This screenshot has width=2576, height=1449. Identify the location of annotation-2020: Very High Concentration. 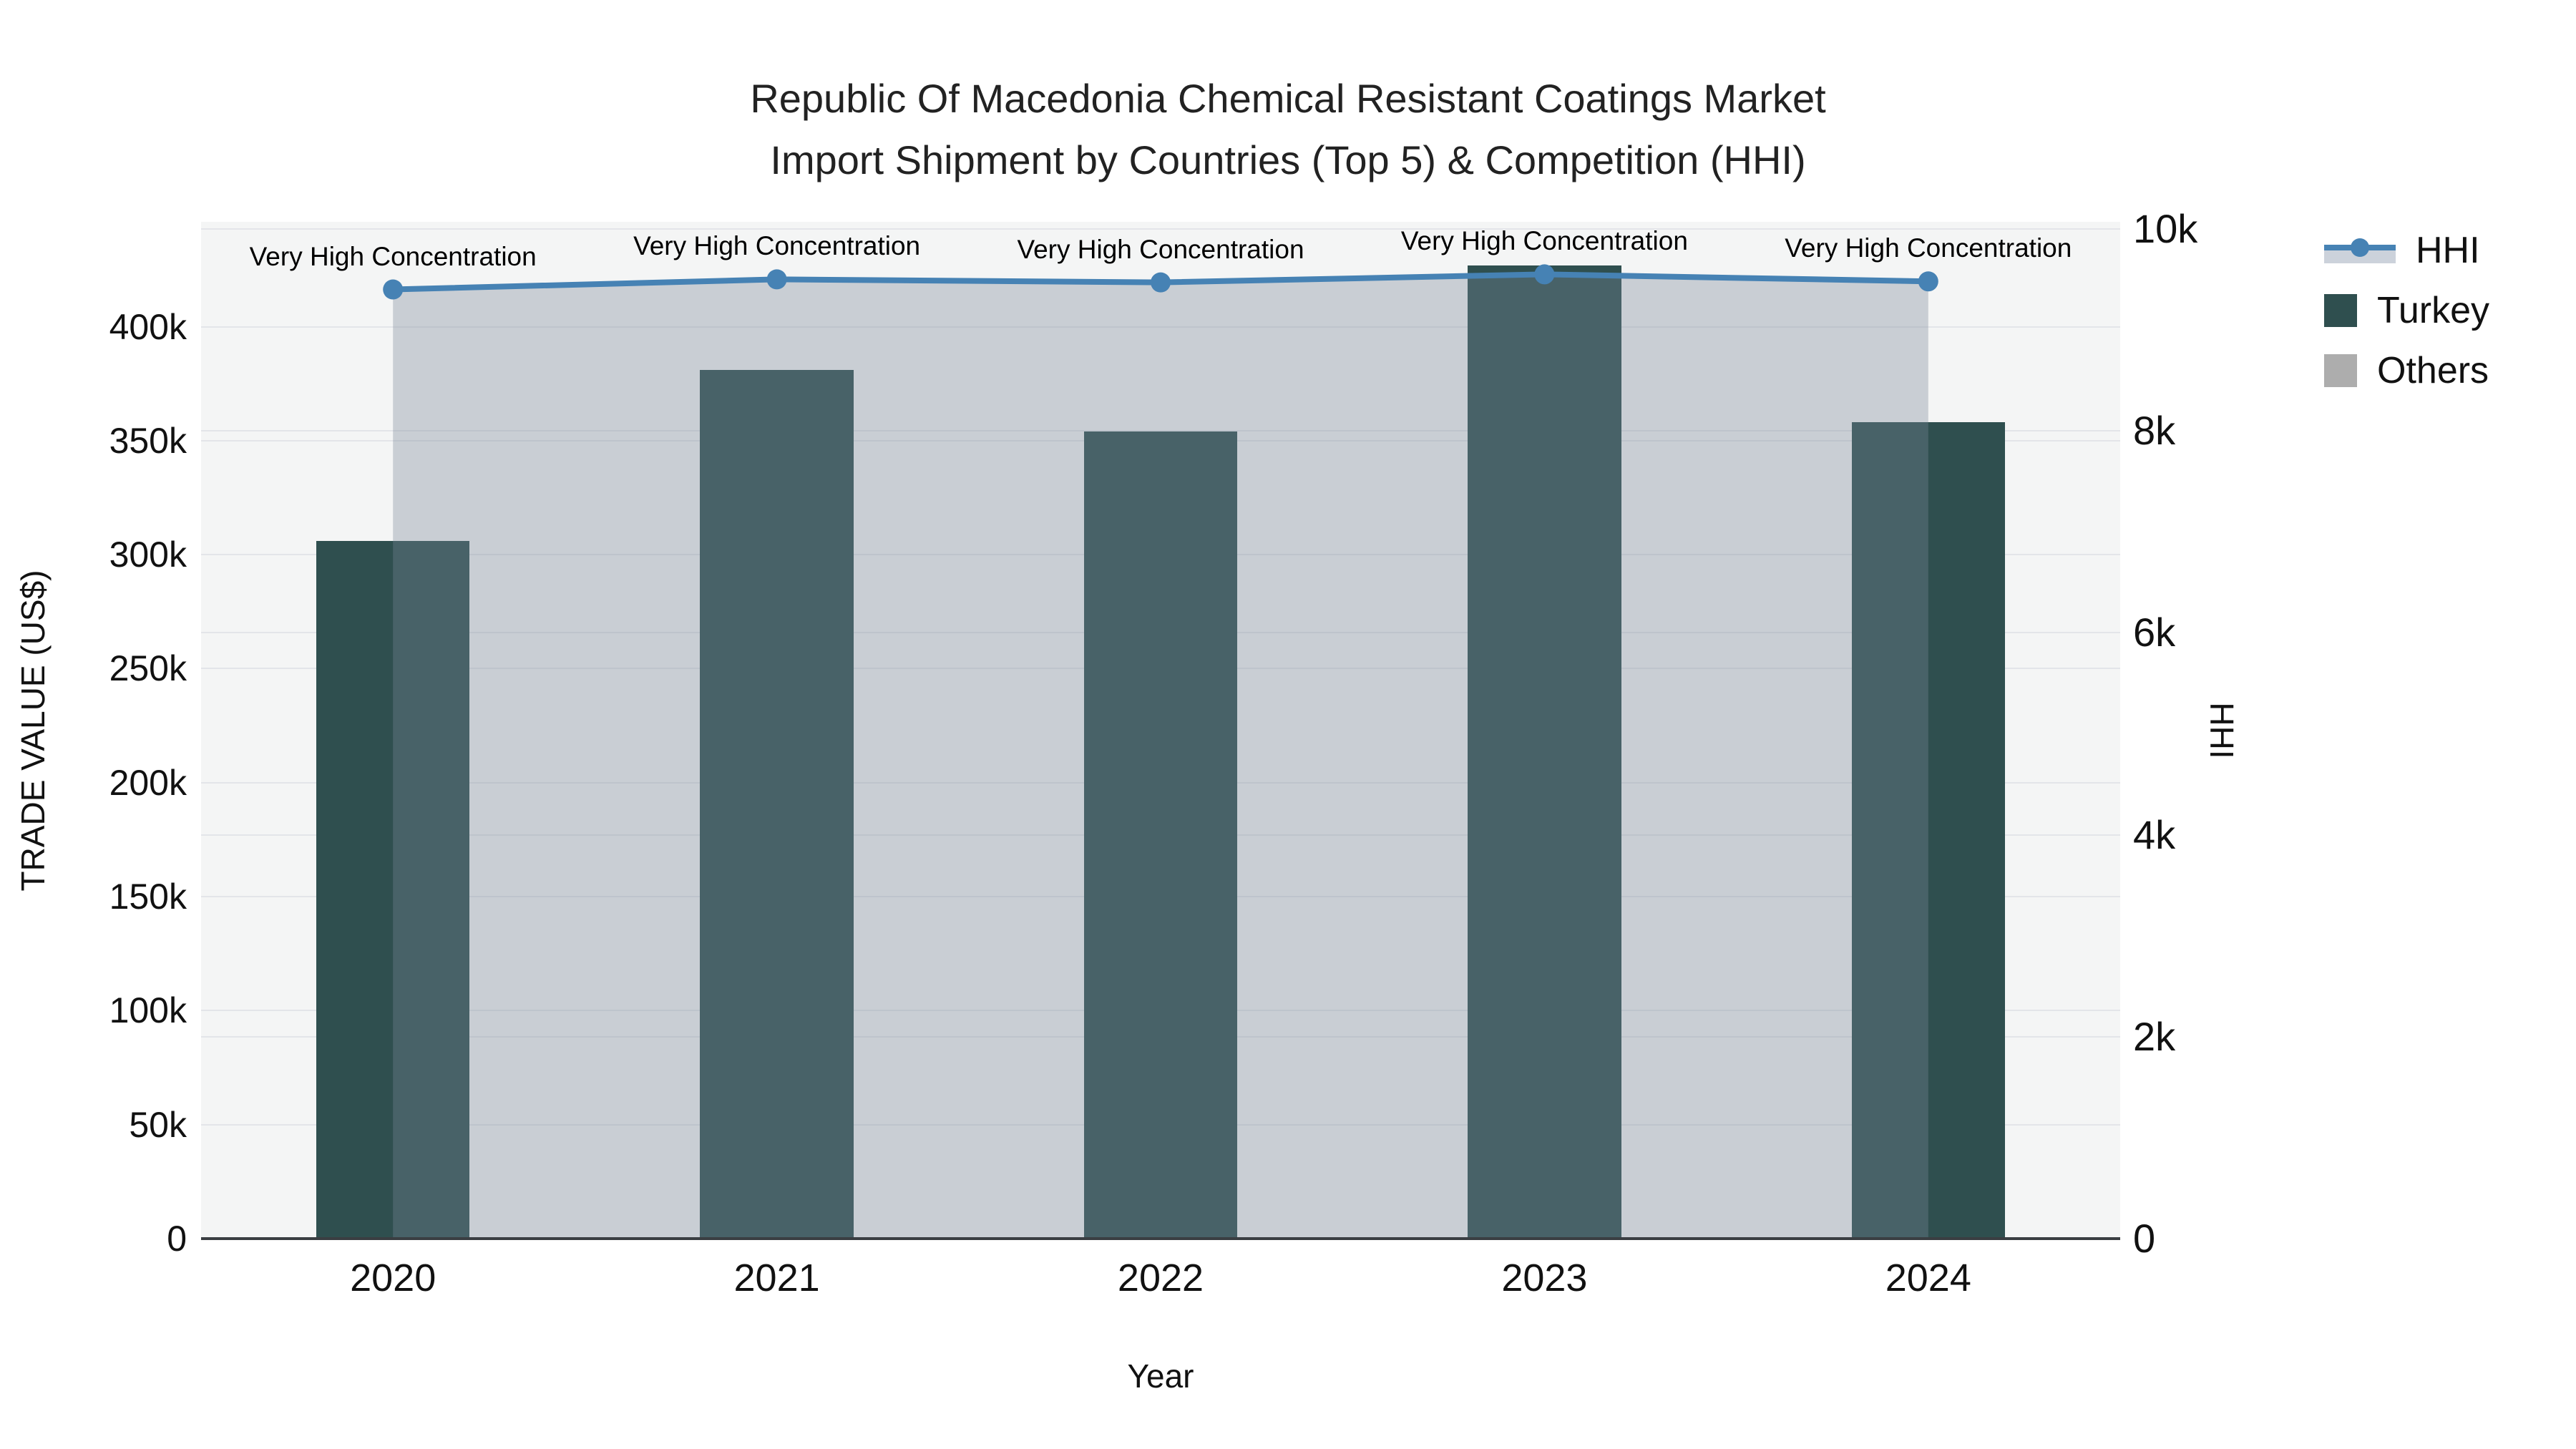
(393, 256).